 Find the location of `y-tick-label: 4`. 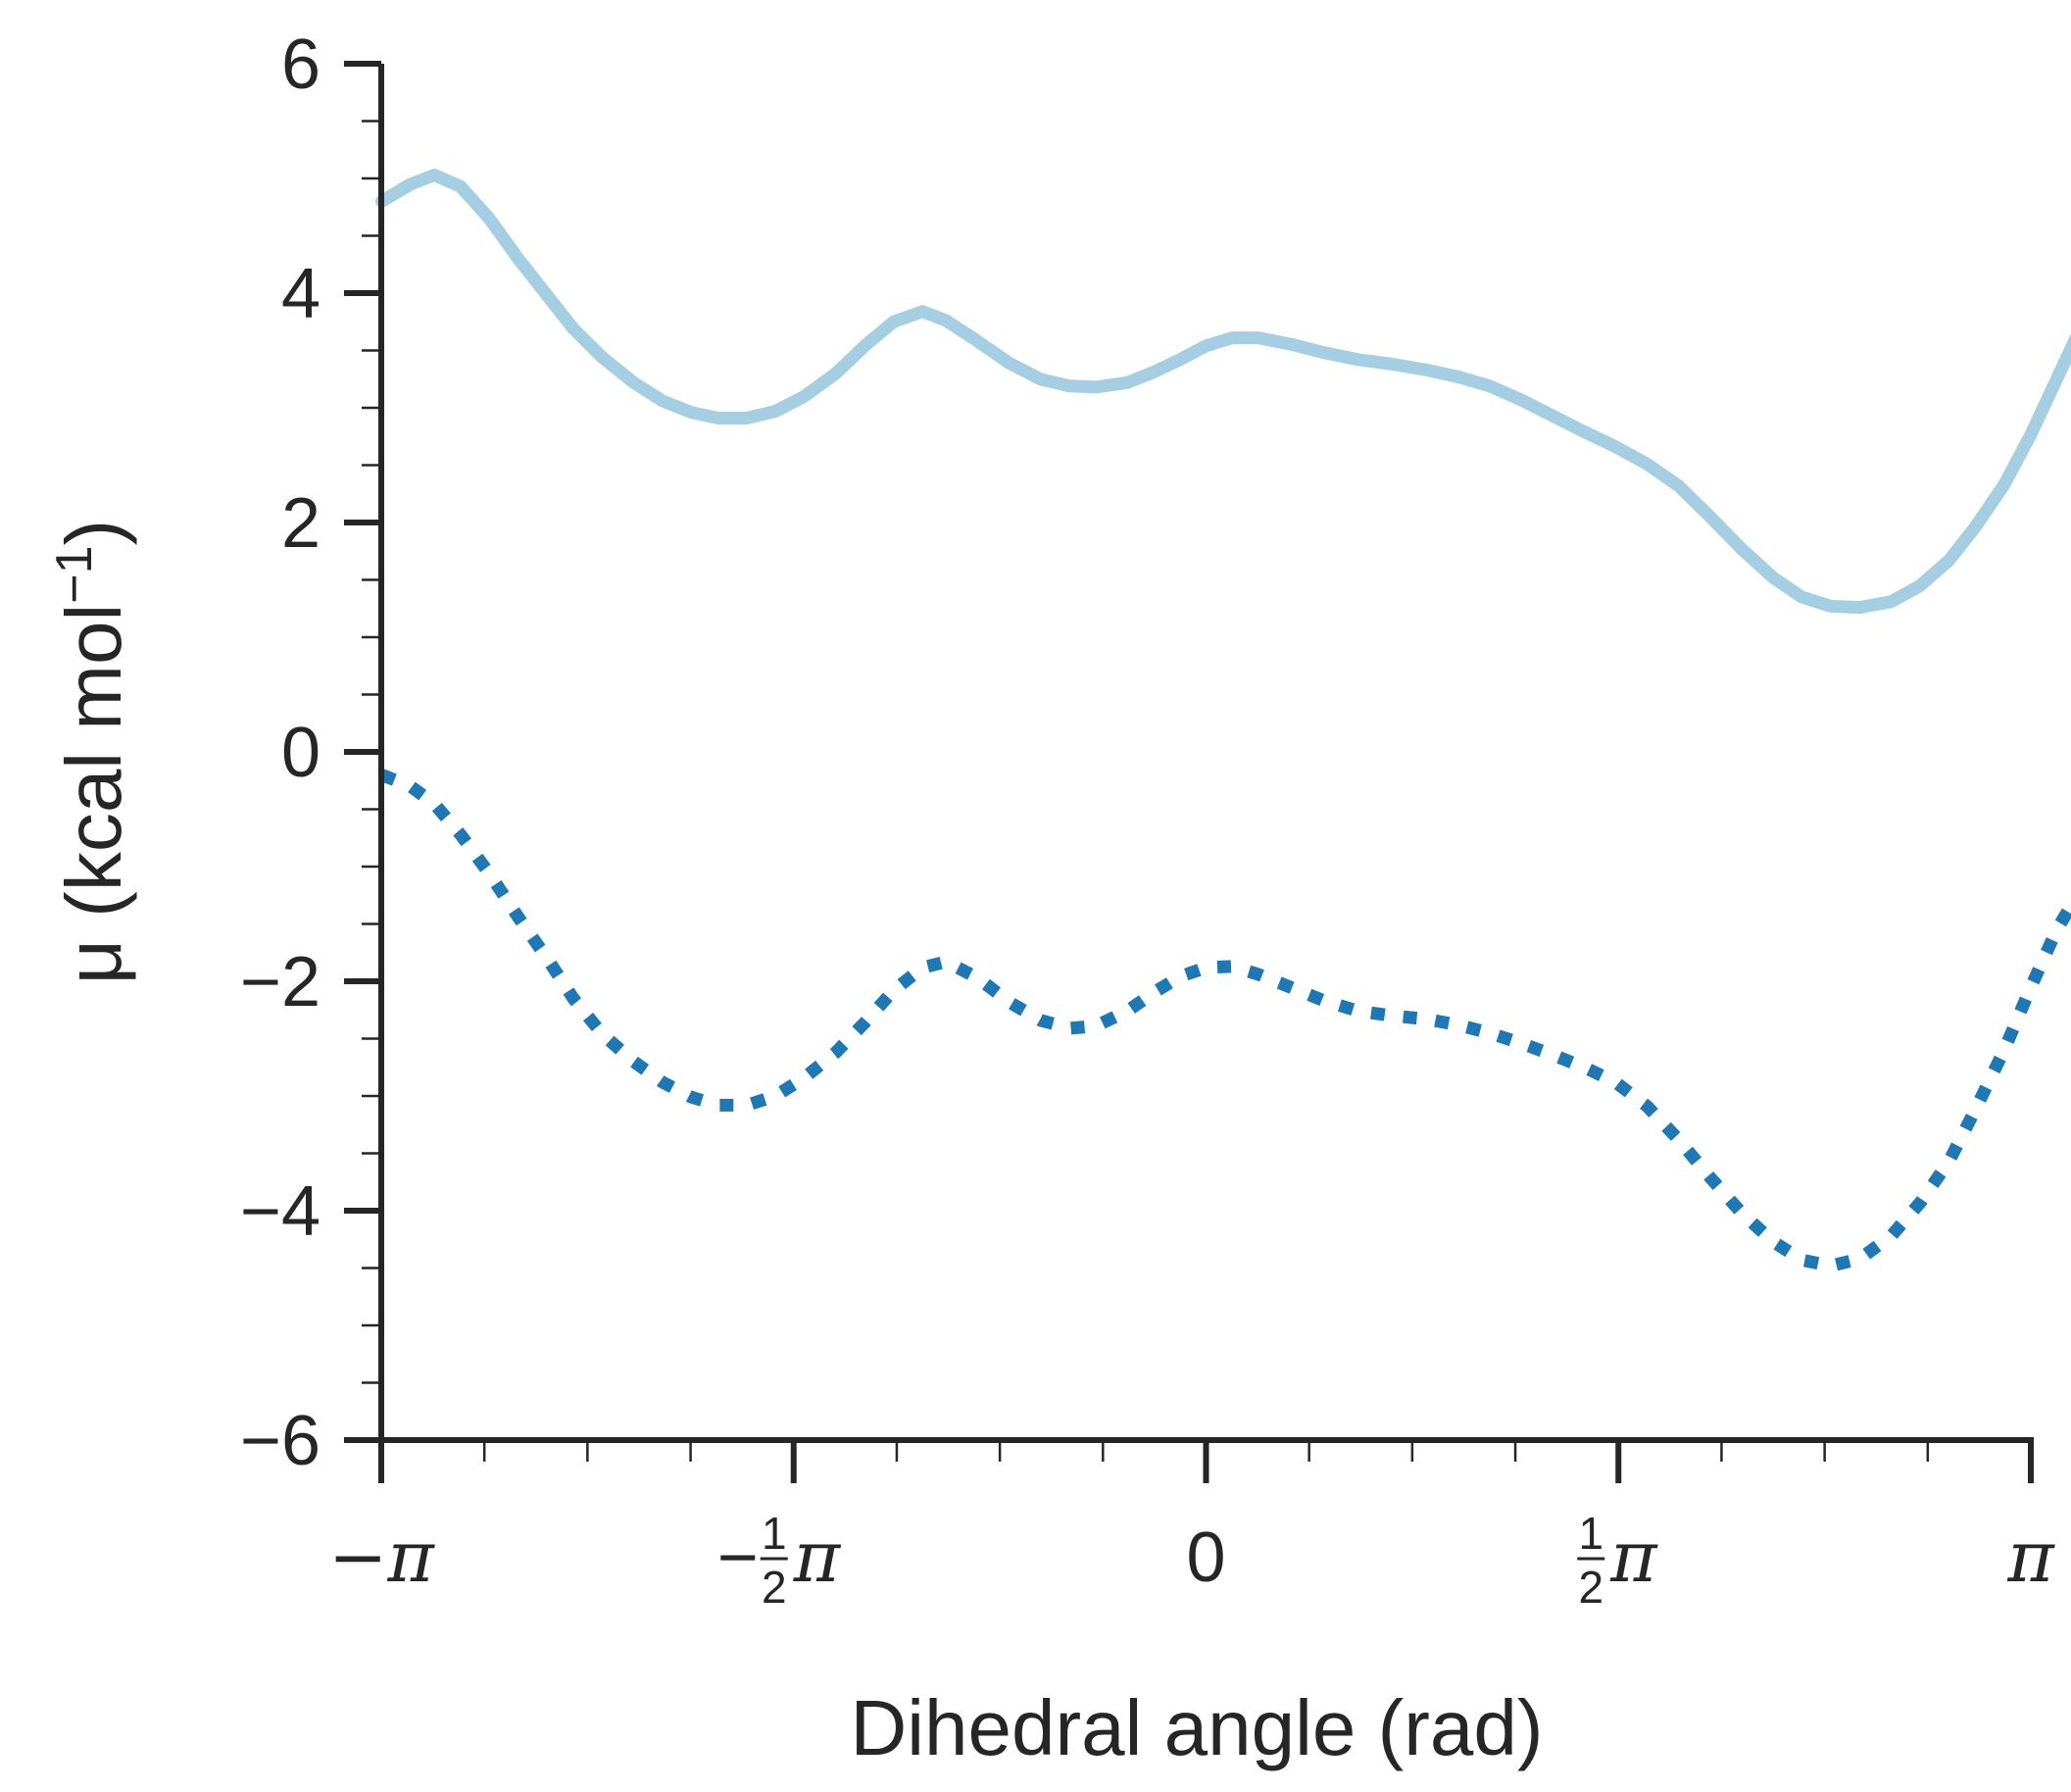

y-tick-label: 4 is located at coordinates (301, 294).